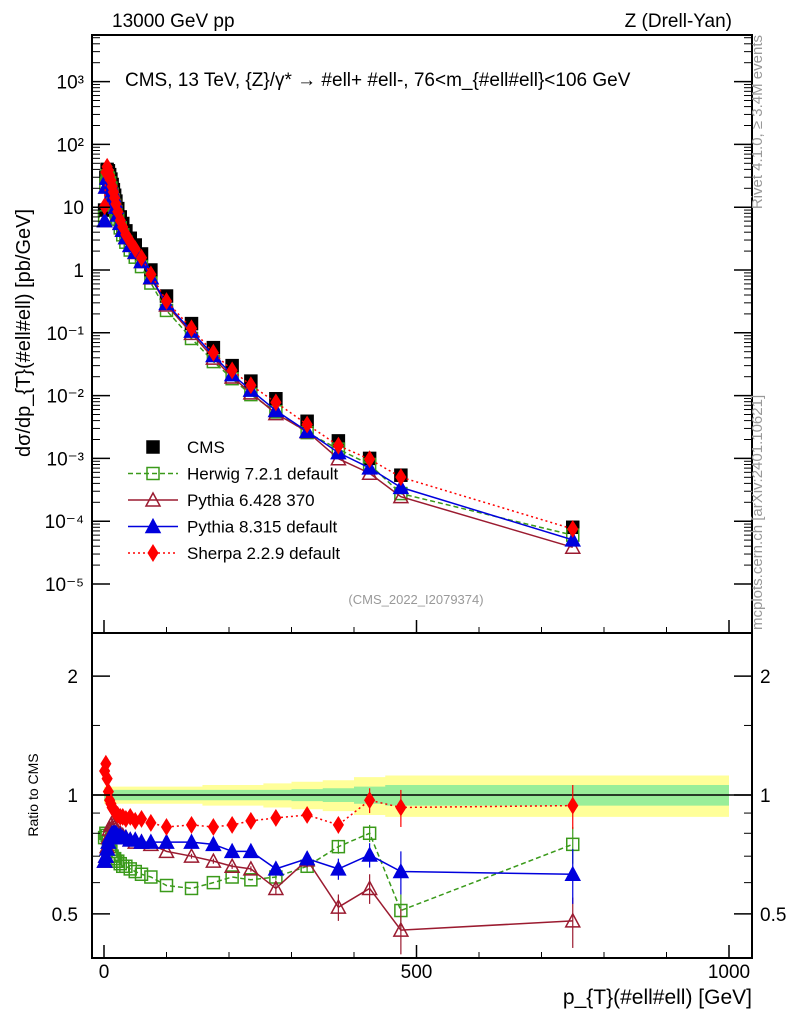 The width and height of the screenshot is (786, 1029). Describe the element at coordinates (729, 972) in the screenshot. I see `x-tick-label: 1000` at that location.